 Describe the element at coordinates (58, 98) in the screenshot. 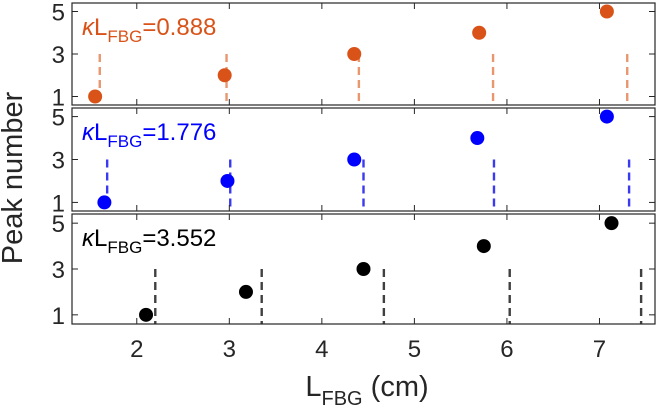

I see `panel-1-y-tick-label-1: 1` at that location.